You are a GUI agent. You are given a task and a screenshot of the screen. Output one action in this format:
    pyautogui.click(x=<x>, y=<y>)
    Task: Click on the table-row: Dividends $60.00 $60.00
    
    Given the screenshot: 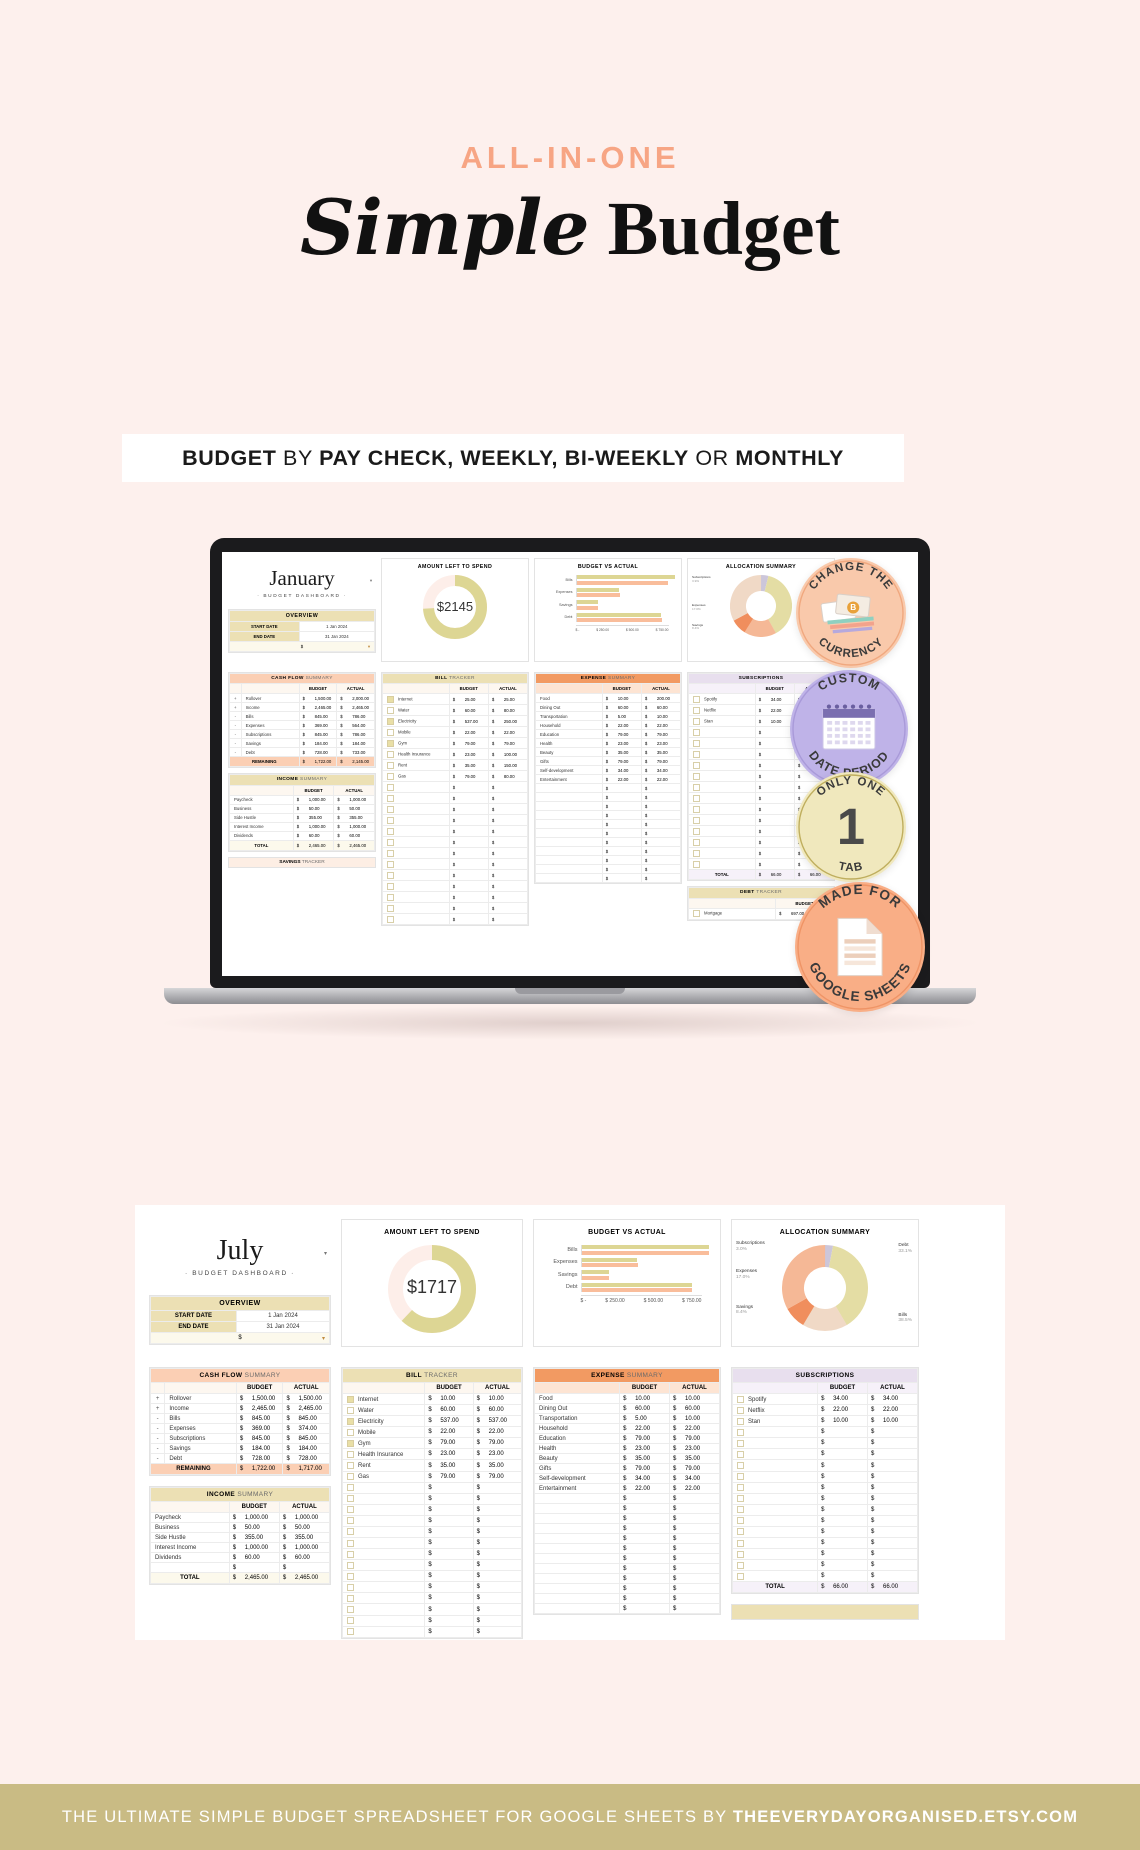 What is the action you would take?
    pyautogui.click(x=240, y=1557)
    